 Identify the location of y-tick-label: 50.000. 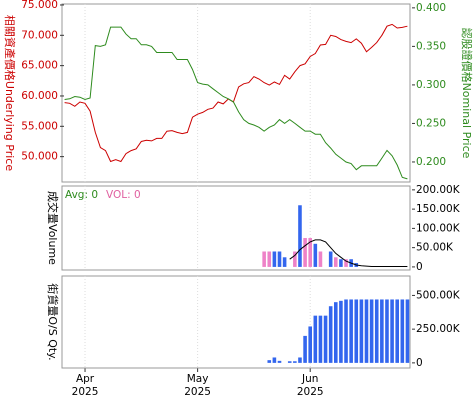
(39, 157).